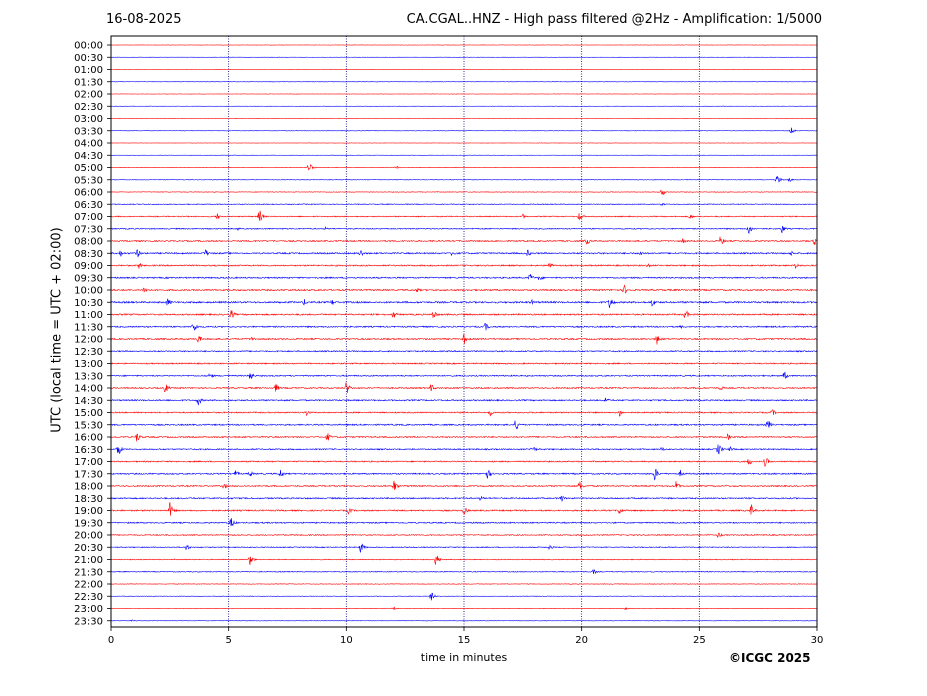  I want to click on y-tick-label-2200: 22:00, so click(88, 585).